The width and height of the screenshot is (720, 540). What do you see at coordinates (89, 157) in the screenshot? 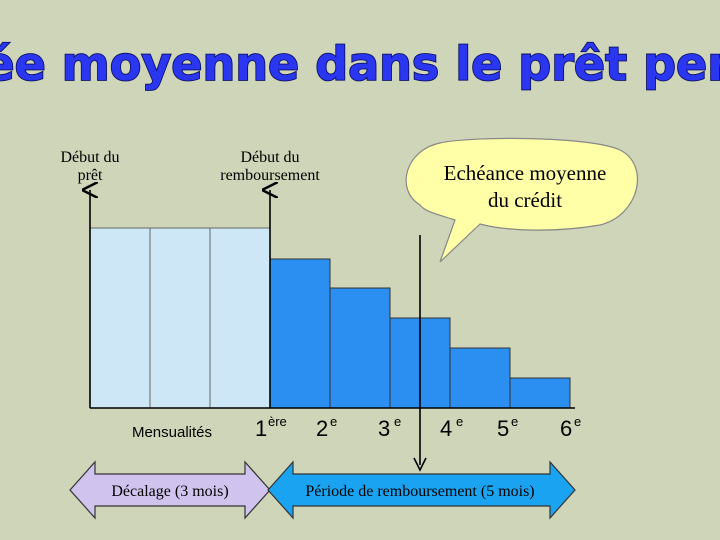
I see `loan-start-label-line1: Début du` at bounding box center [89, 157].